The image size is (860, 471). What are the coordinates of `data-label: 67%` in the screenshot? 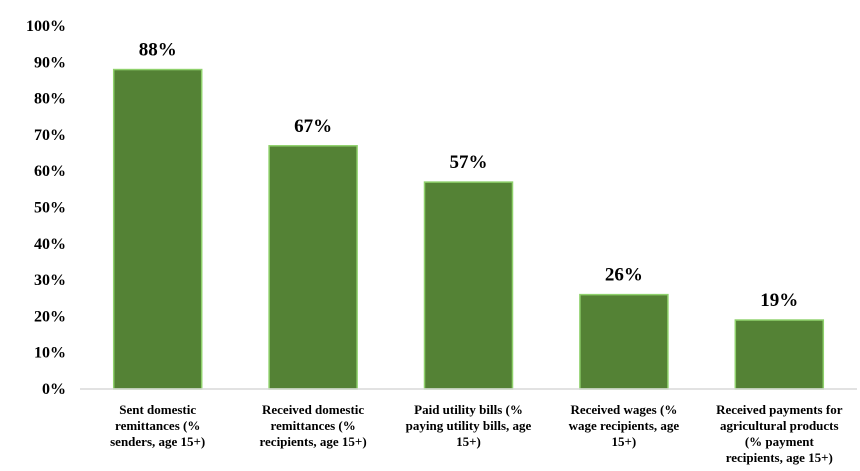 It's located at (313, 126).